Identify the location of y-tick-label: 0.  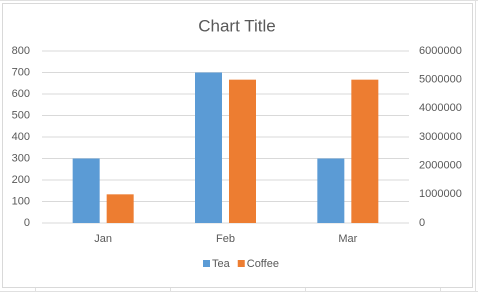
(27, 223).